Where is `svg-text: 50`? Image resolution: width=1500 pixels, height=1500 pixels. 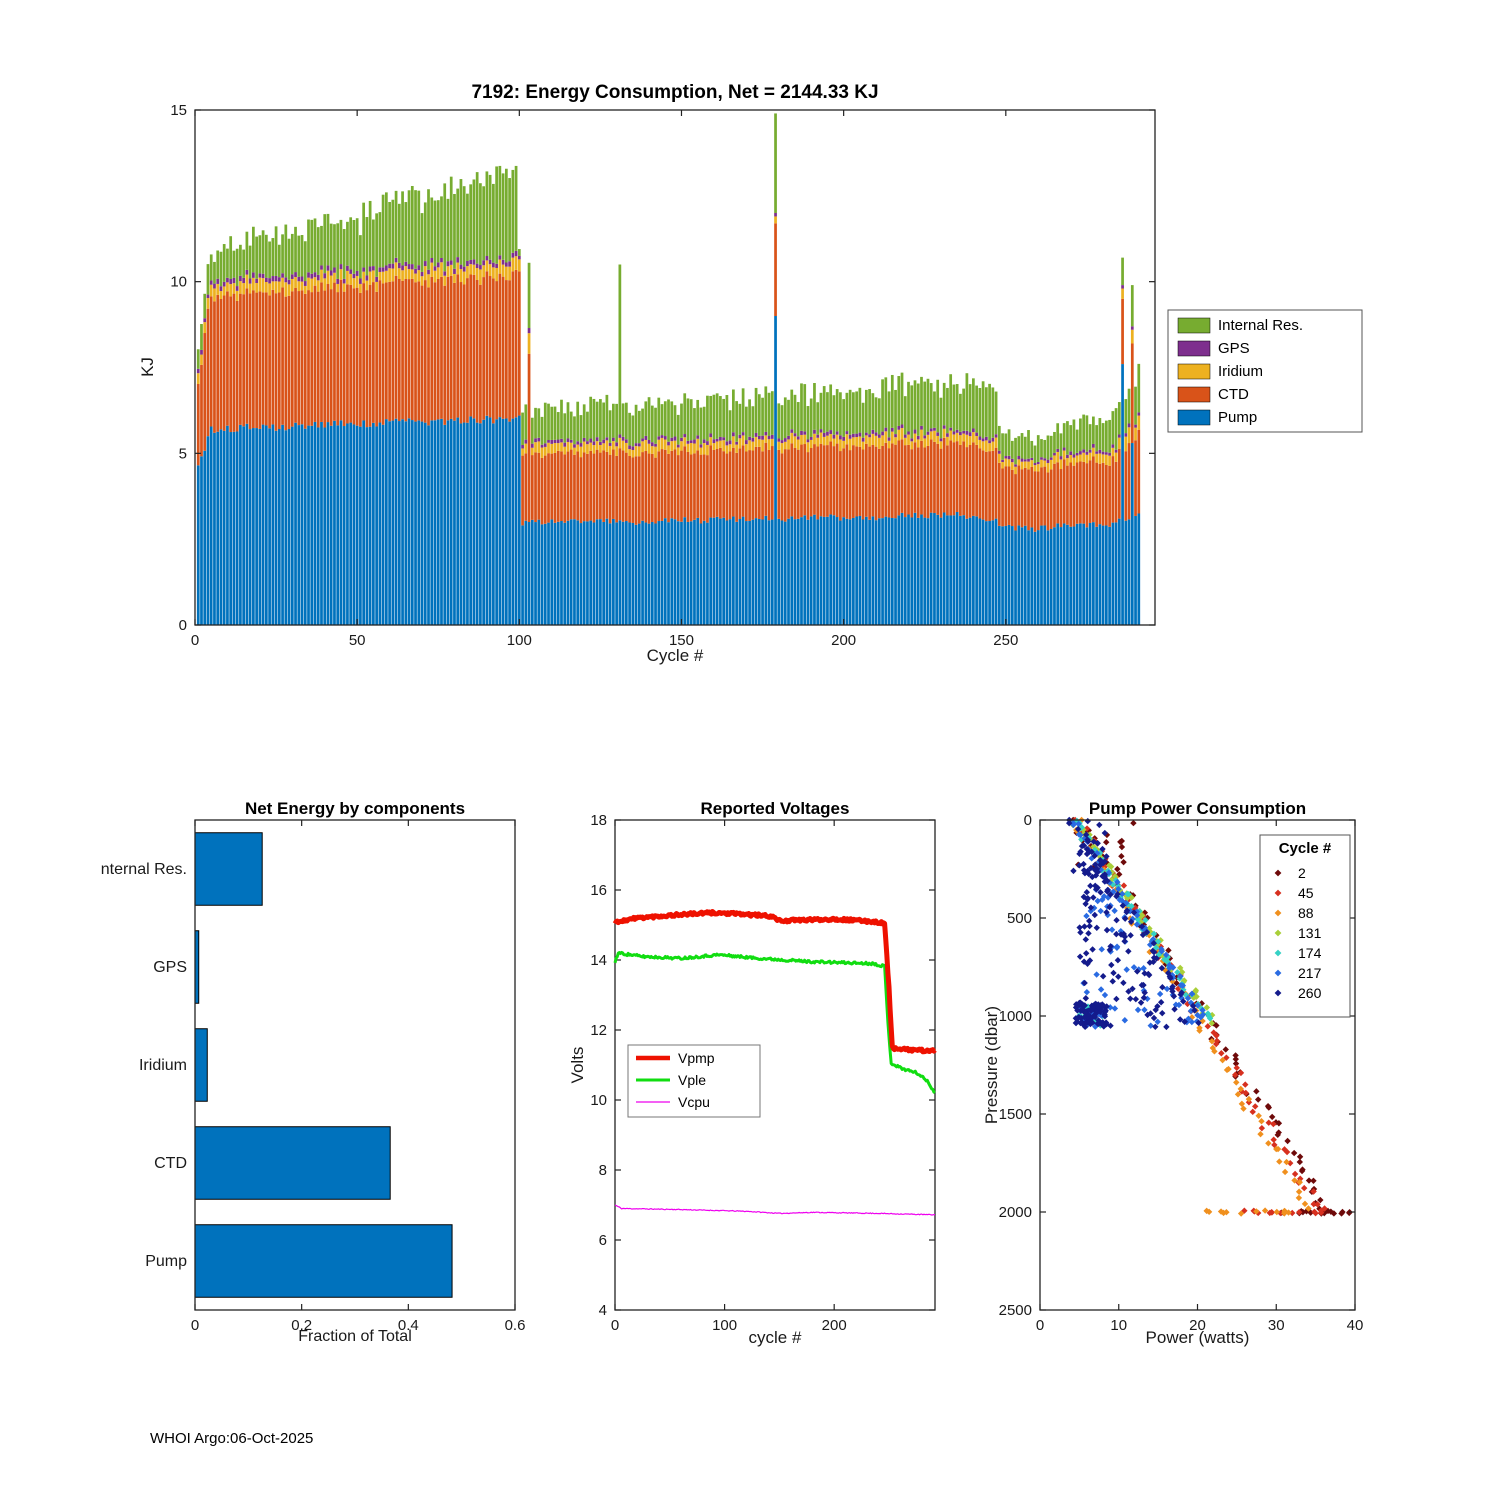
svg-text: 50 is located at coordinates (357, 640).